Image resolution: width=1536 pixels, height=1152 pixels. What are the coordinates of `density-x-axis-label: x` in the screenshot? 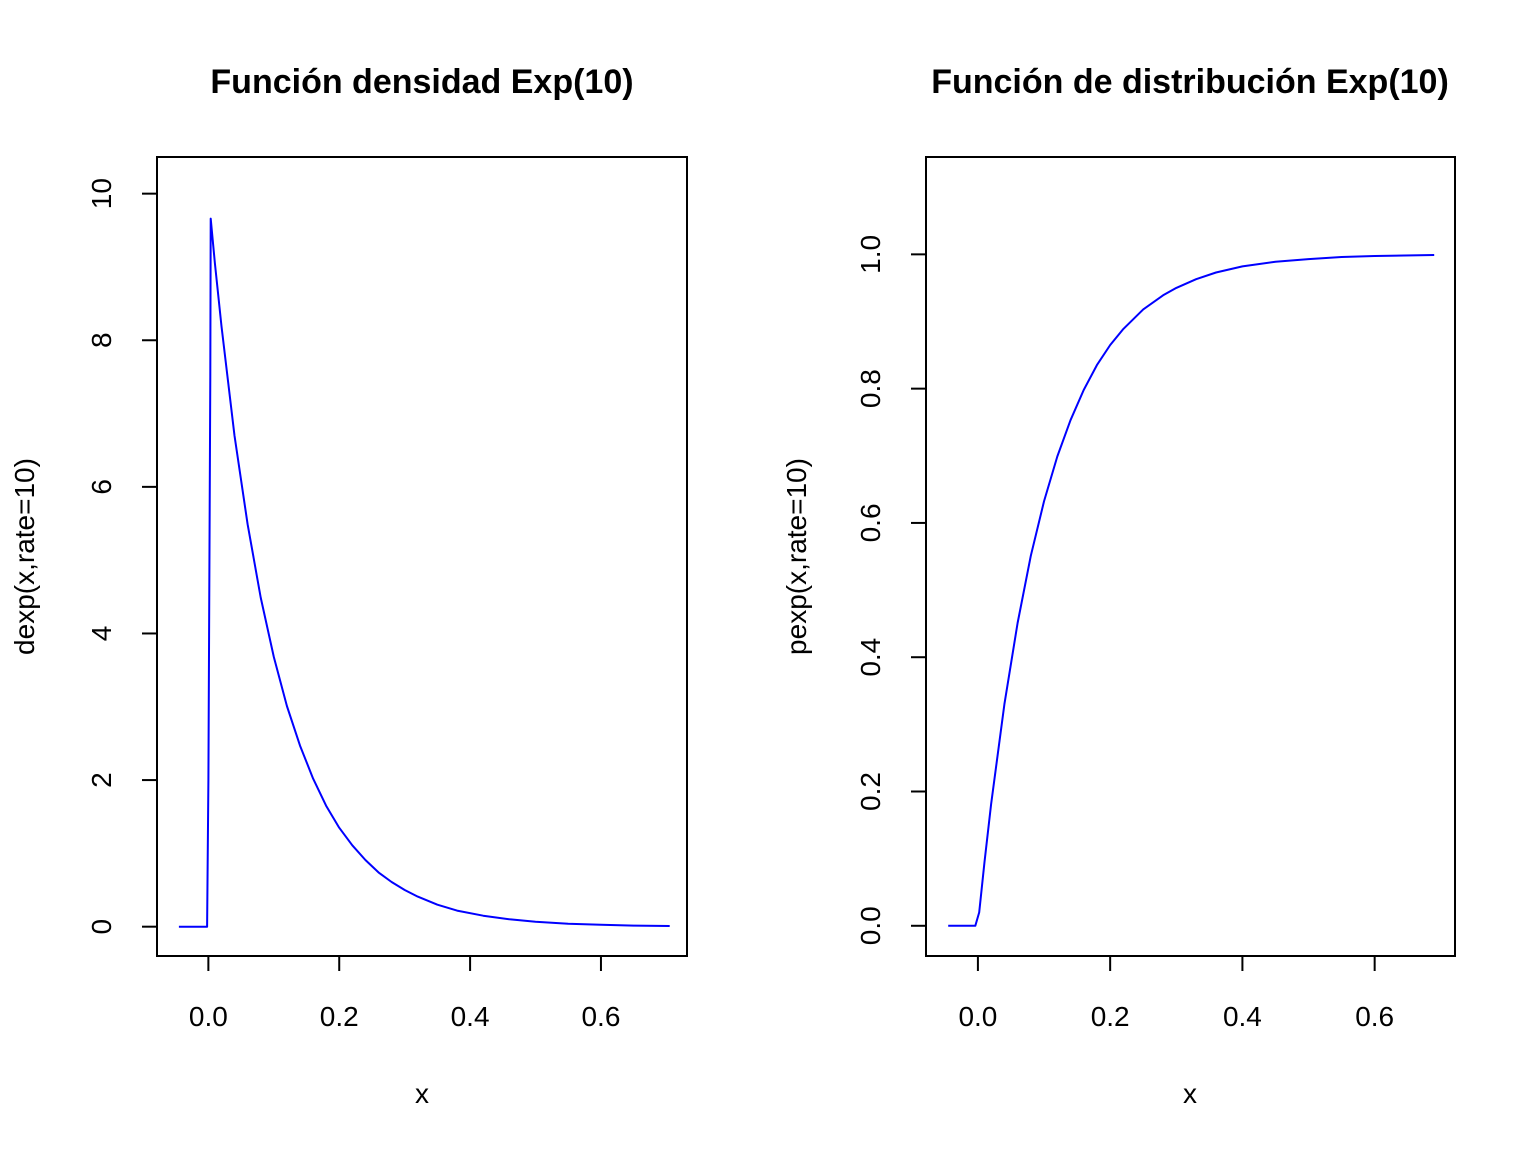 It's located at (422, 1093).